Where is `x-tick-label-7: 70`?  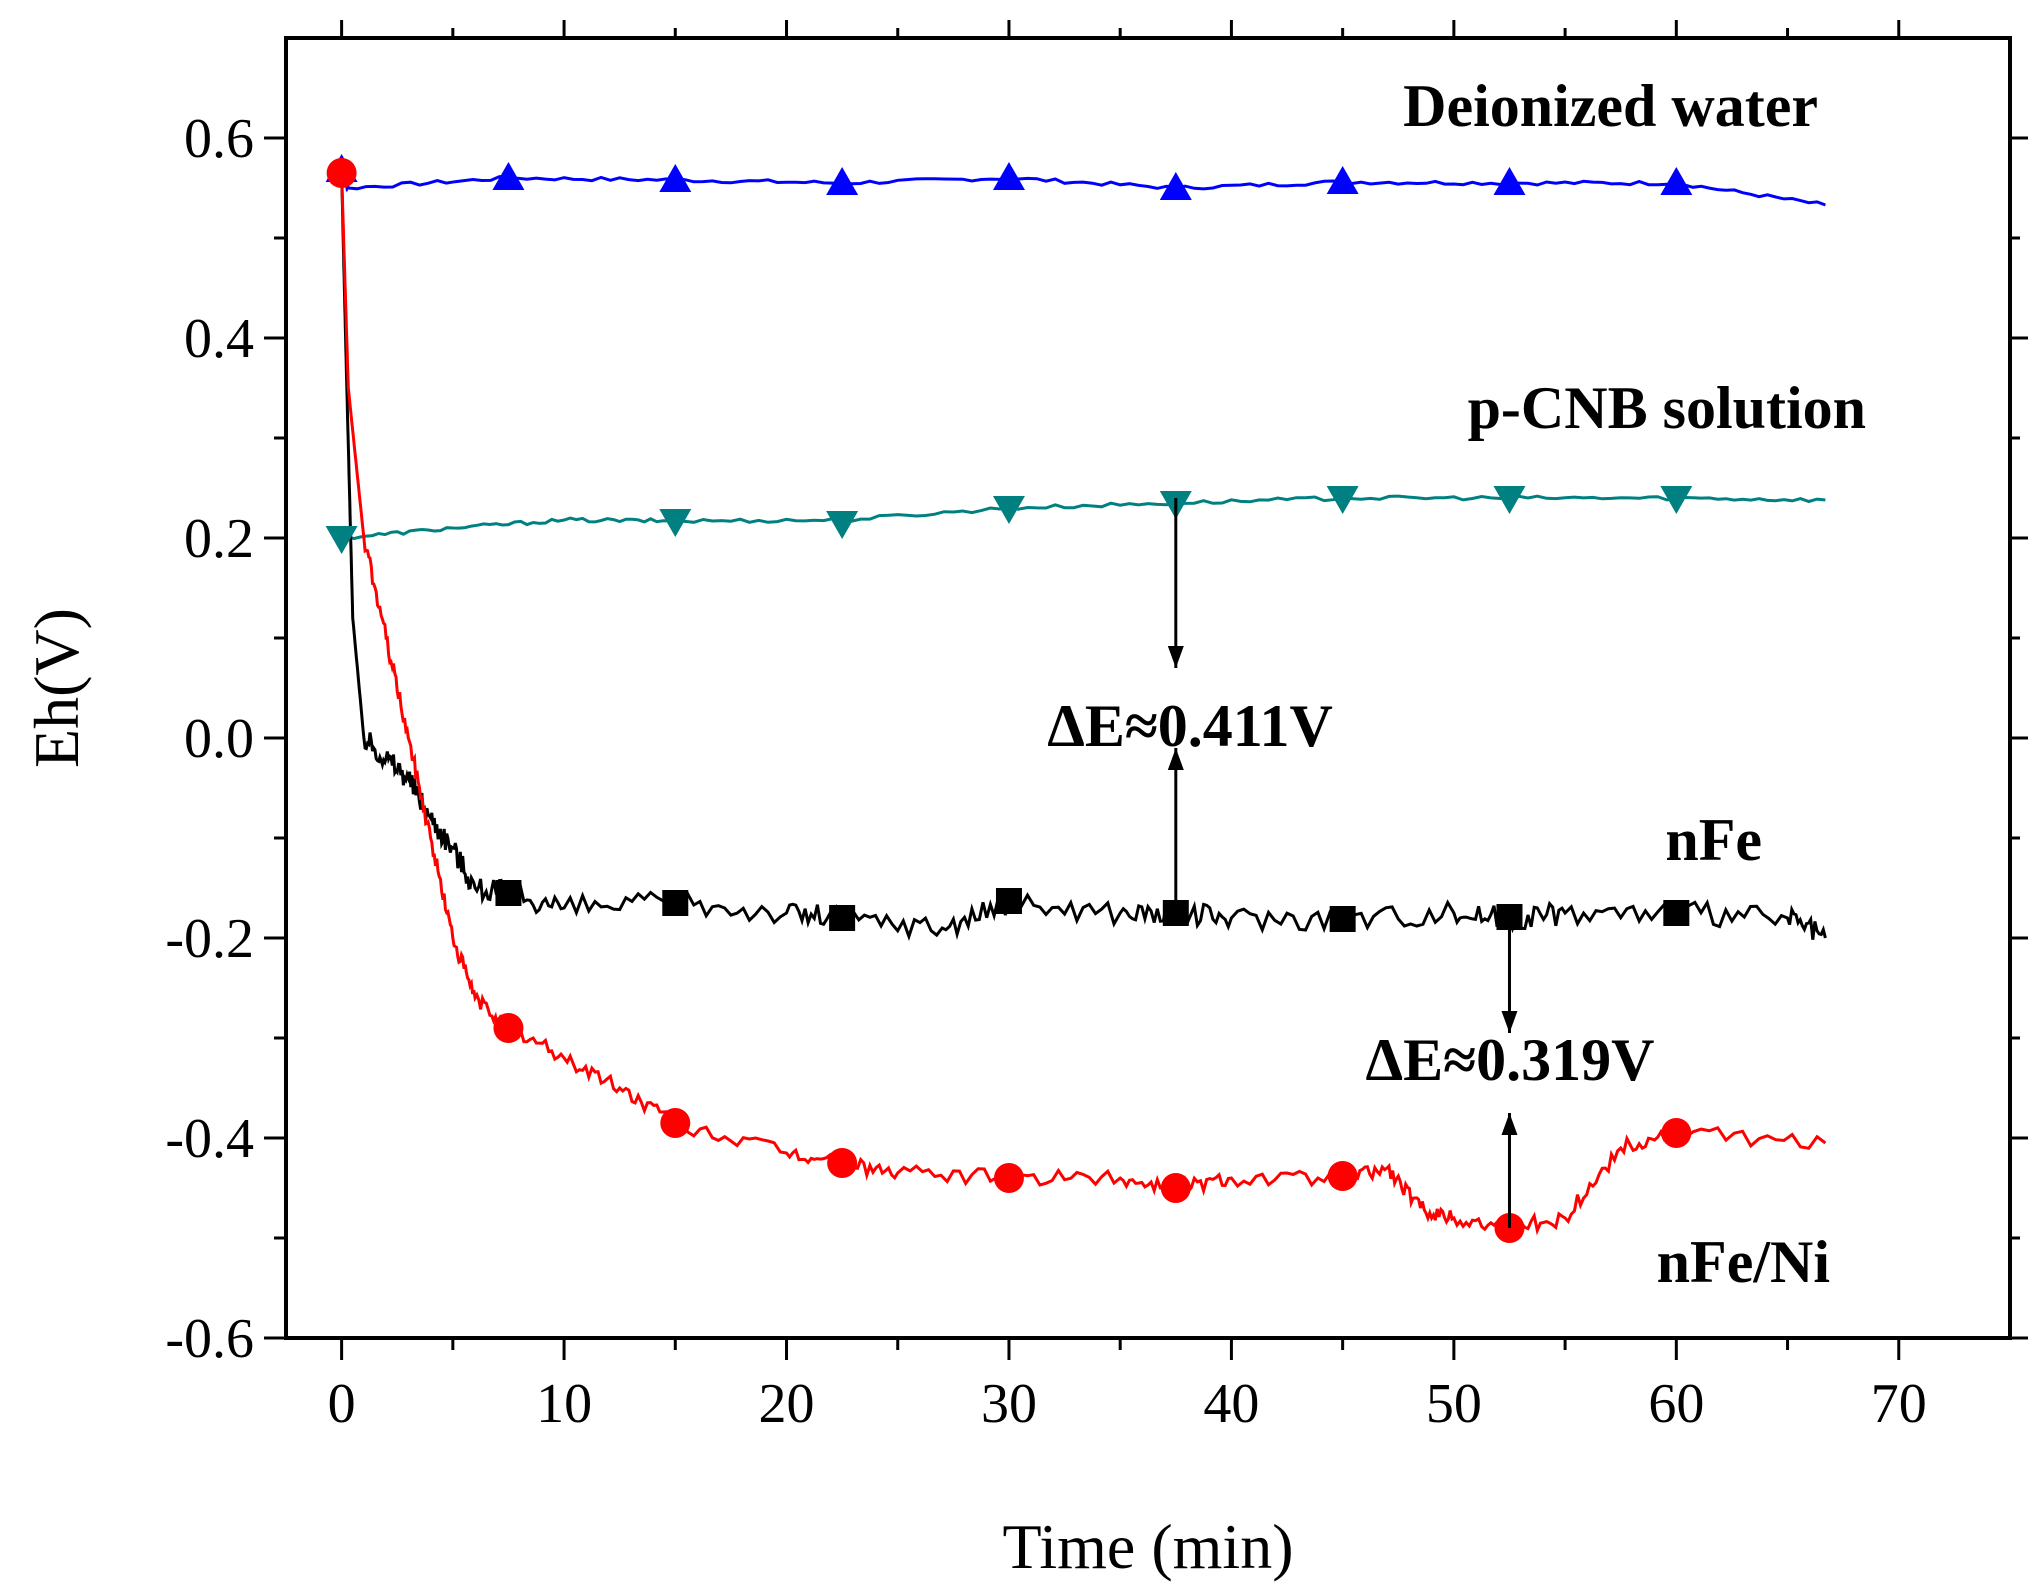
x-tick-label-7: 70 is located at coordinates (1899, 1404).